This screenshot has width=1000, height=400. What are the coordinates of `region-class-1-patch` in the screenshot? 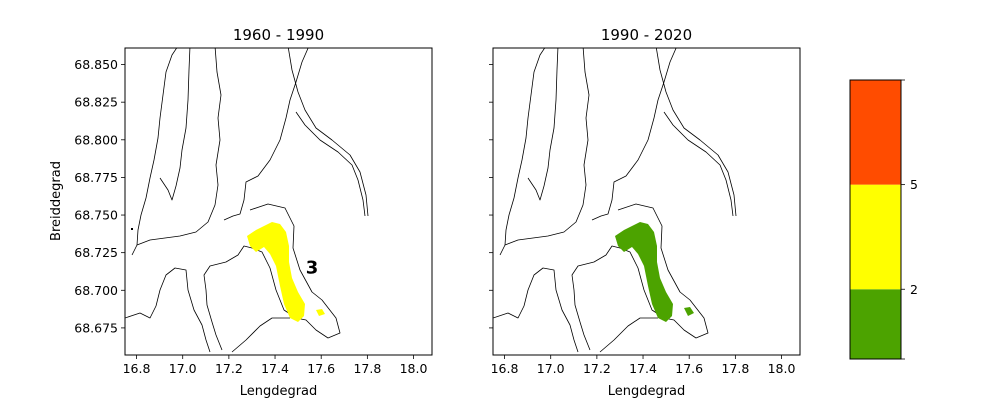 It's located at (689, 311).